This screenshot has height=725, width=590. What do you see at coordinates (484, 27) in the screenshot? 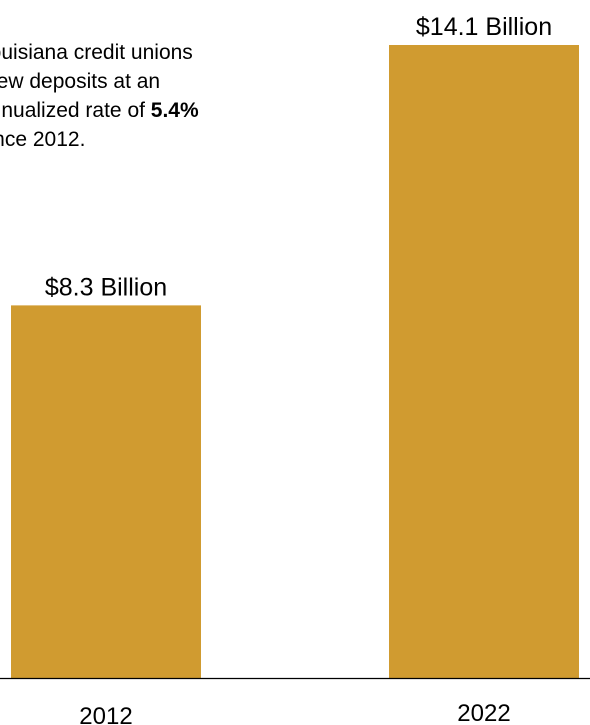
I see `data-label-2022: $14.1 Billion` at bounding box center [484, 27].